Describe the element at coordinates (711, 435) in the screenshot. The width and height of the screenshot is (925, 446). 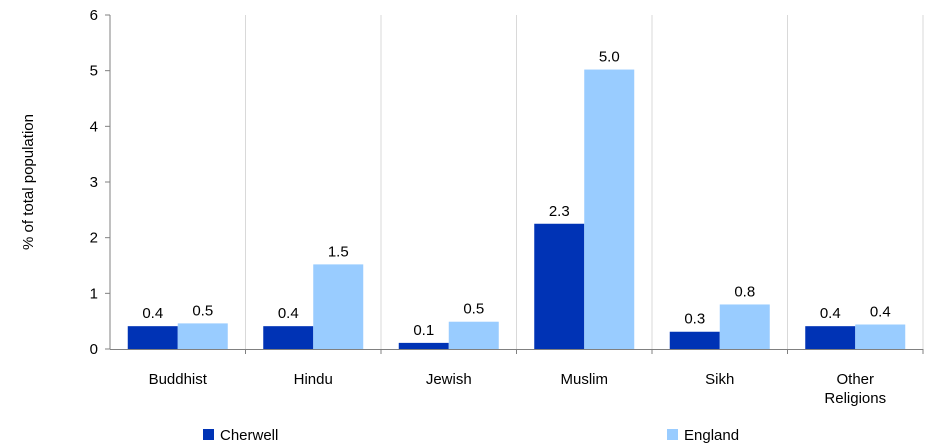
I see `legend-label-england: England` at that location.